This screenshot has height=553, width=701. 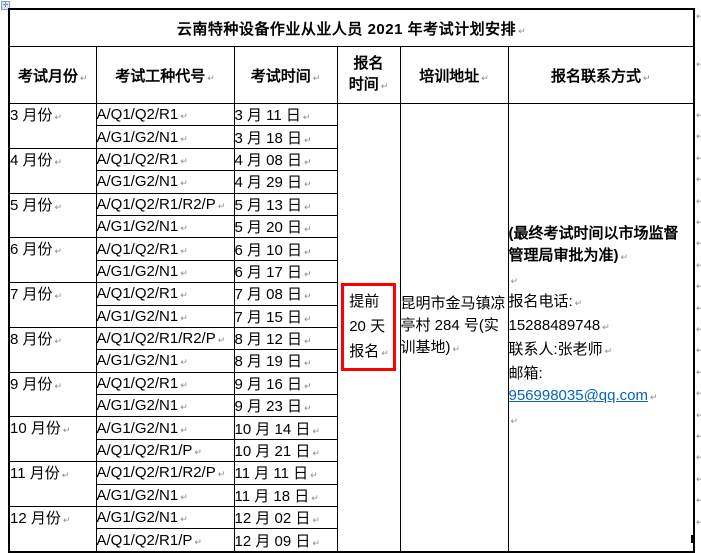 What do you see at coordinates (351, 226) in the screenshot?
I see `table-row: A/G1/G2/N1 ↵ 5 月 20 日 ↵` at bounding box center [351, 226].